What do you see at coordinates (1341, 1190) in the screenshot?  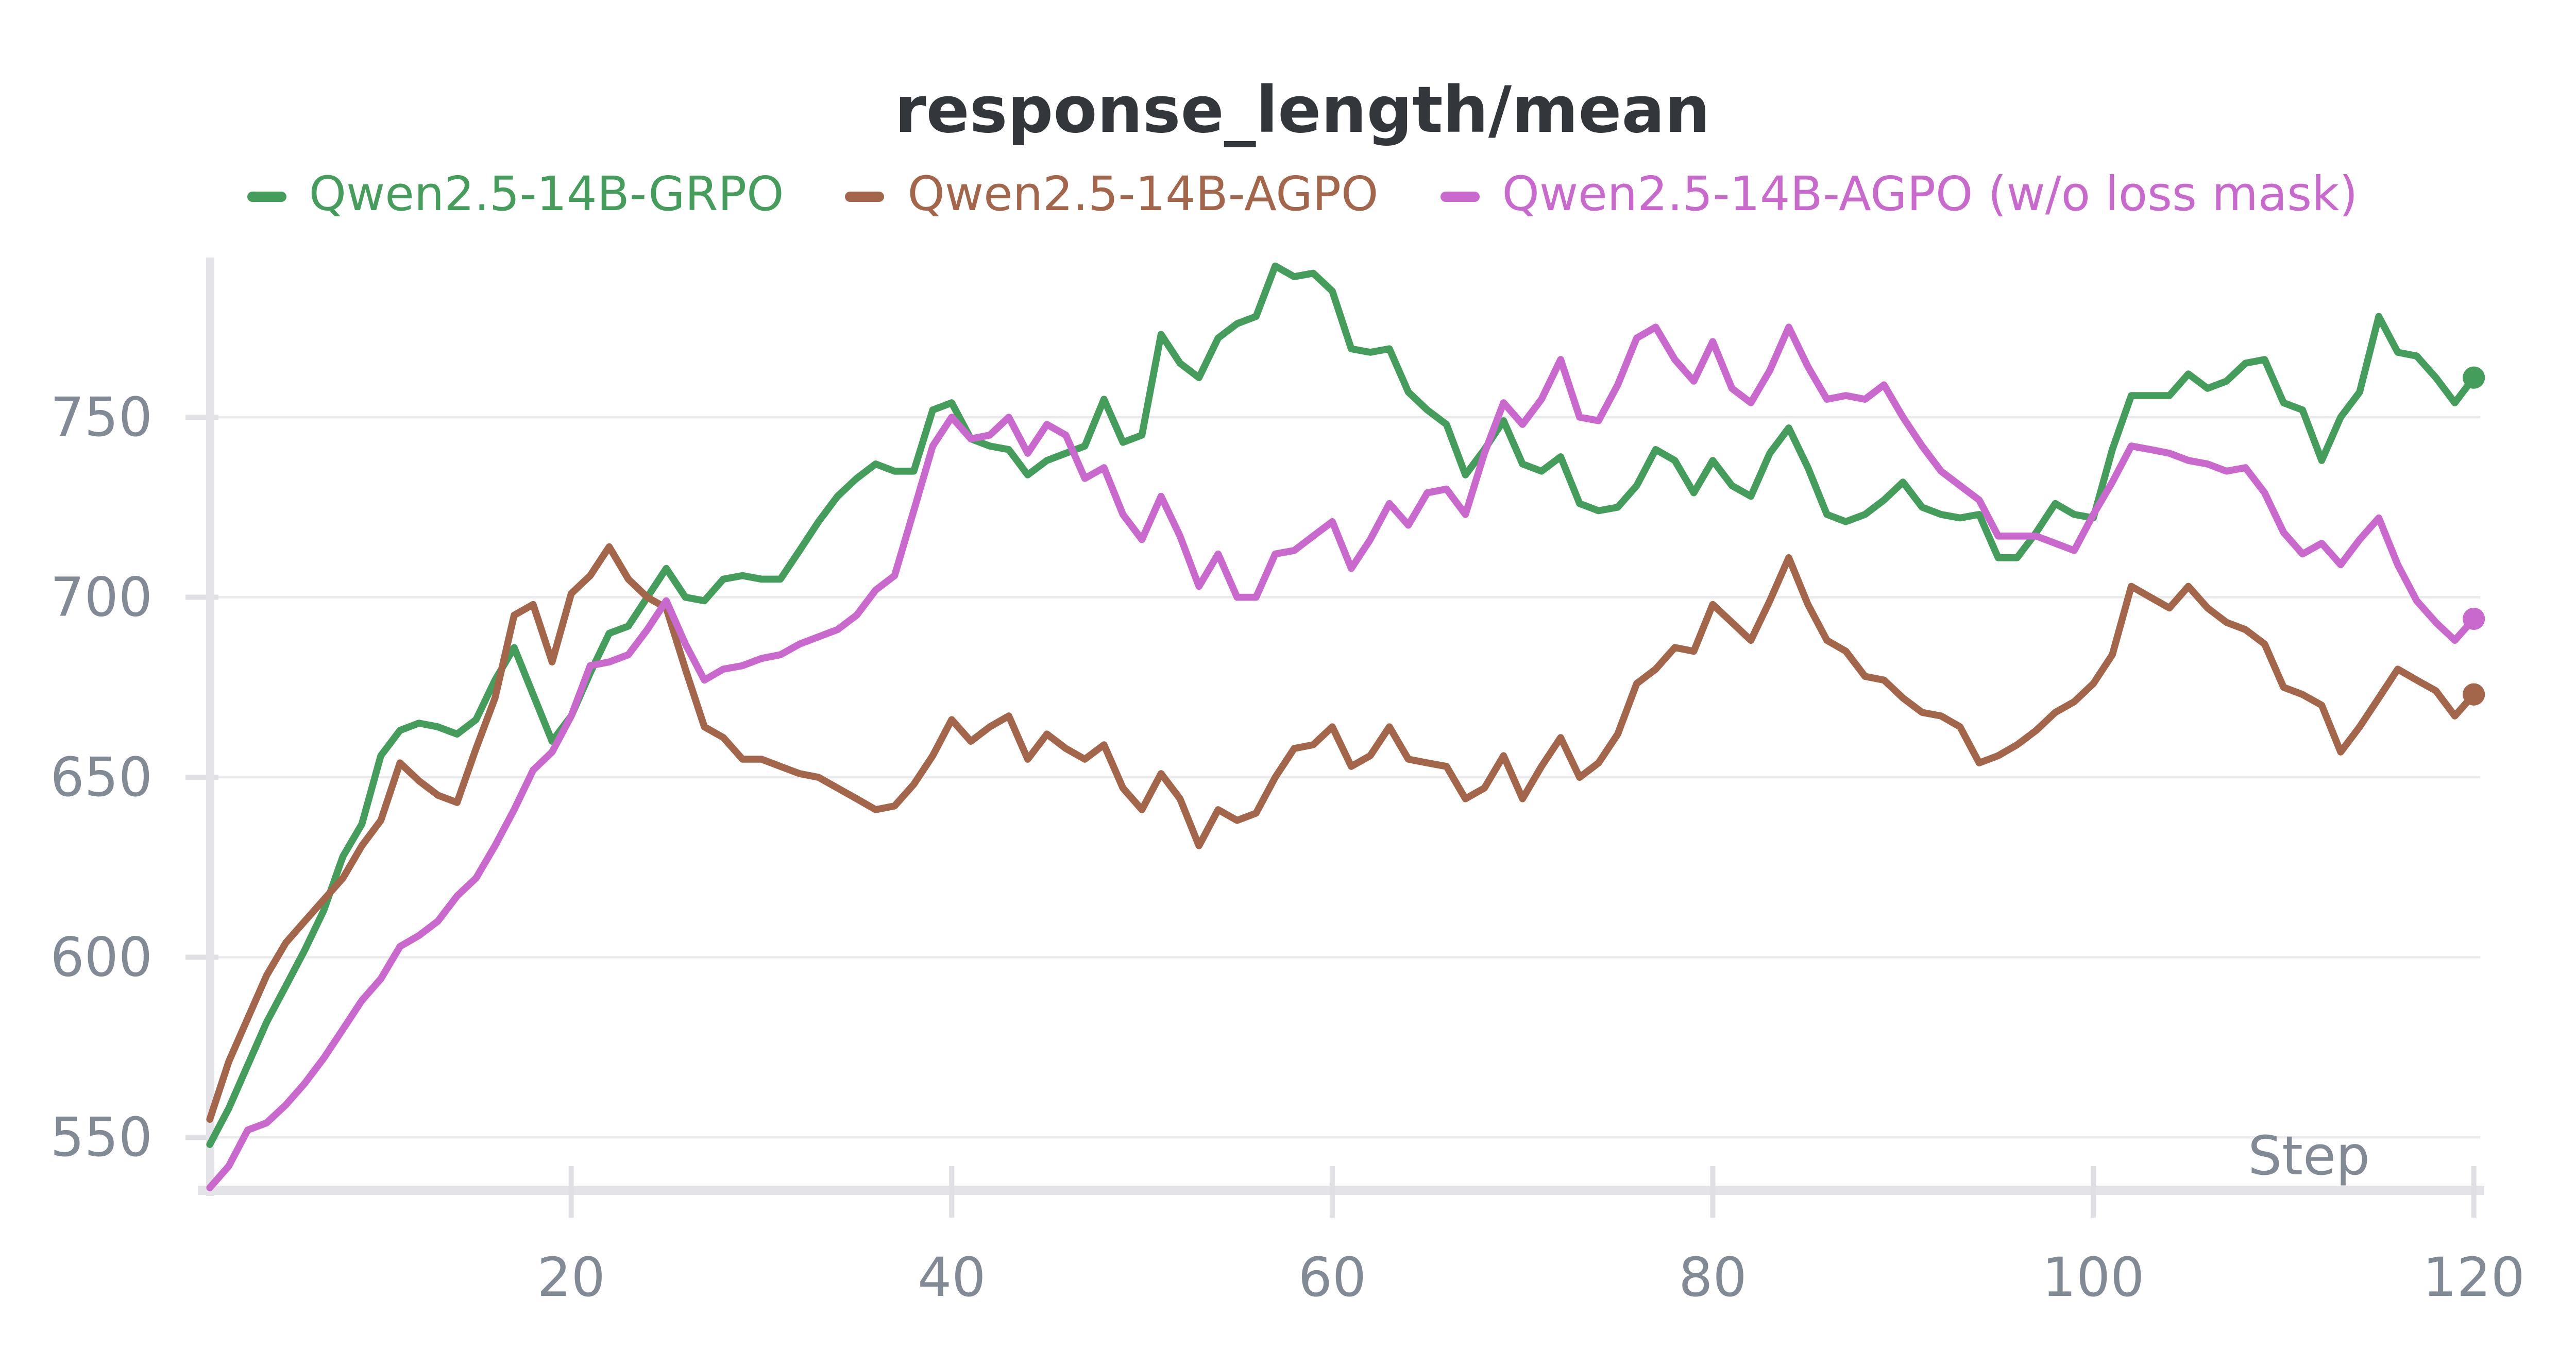 I see `x-axis-line` at bounding box center [1341, 1190].